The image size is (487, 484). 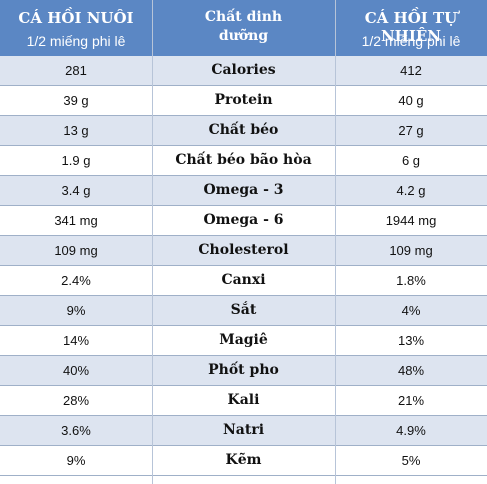 I want to click on farmed-value: 1.9 g, so click(x=76, y=160).